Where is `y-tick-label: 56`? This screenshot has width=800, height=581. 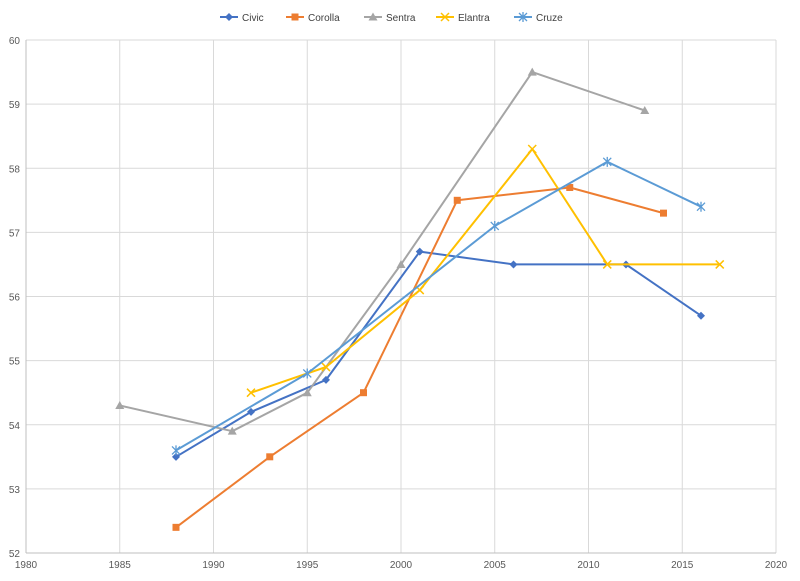 y-tick-label: 56 is located at coordinates (15, 298).